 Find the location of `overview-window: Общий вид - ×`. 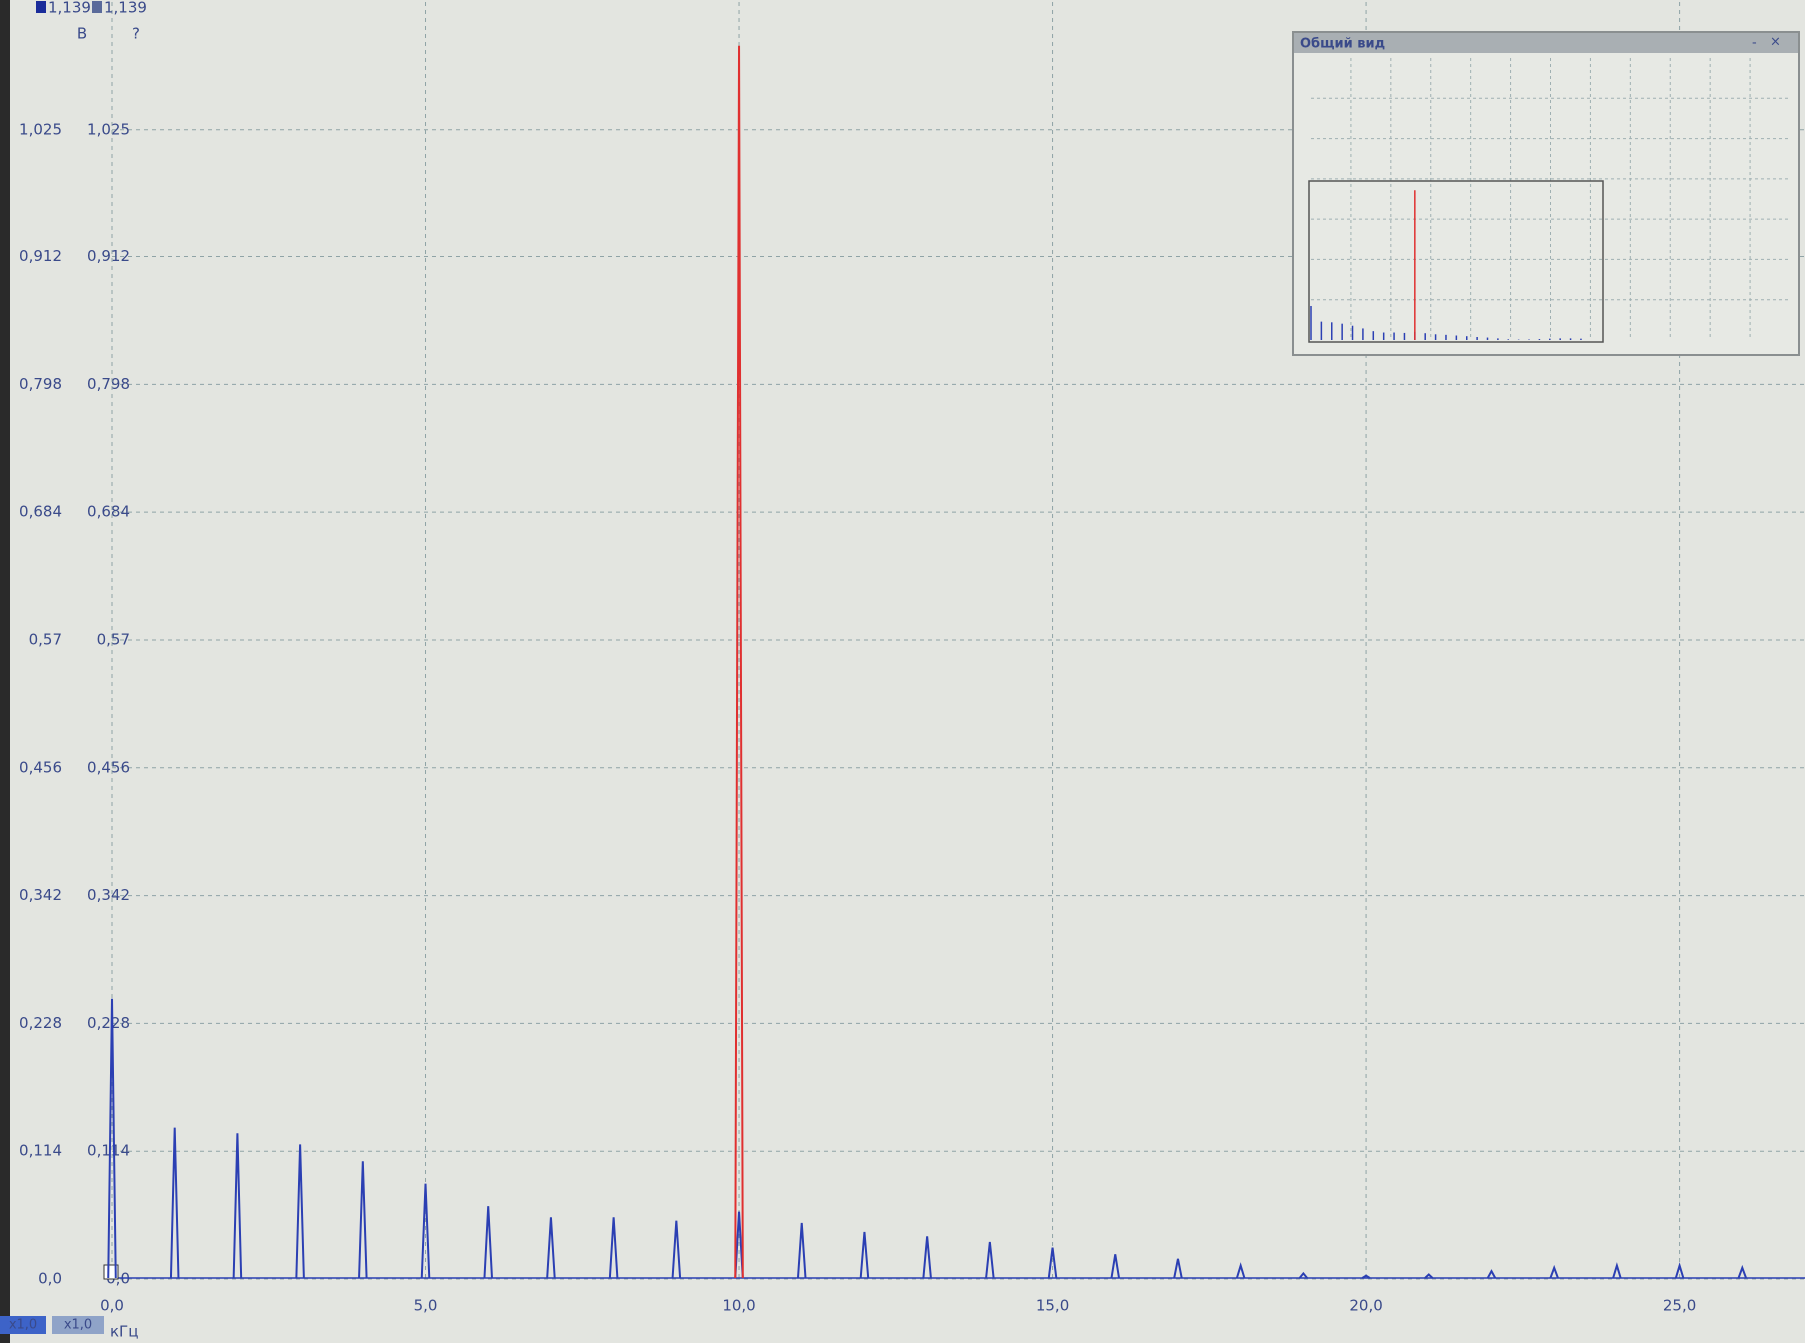

overview-window: Общий вид - × is located at coordinates (1546, 193).